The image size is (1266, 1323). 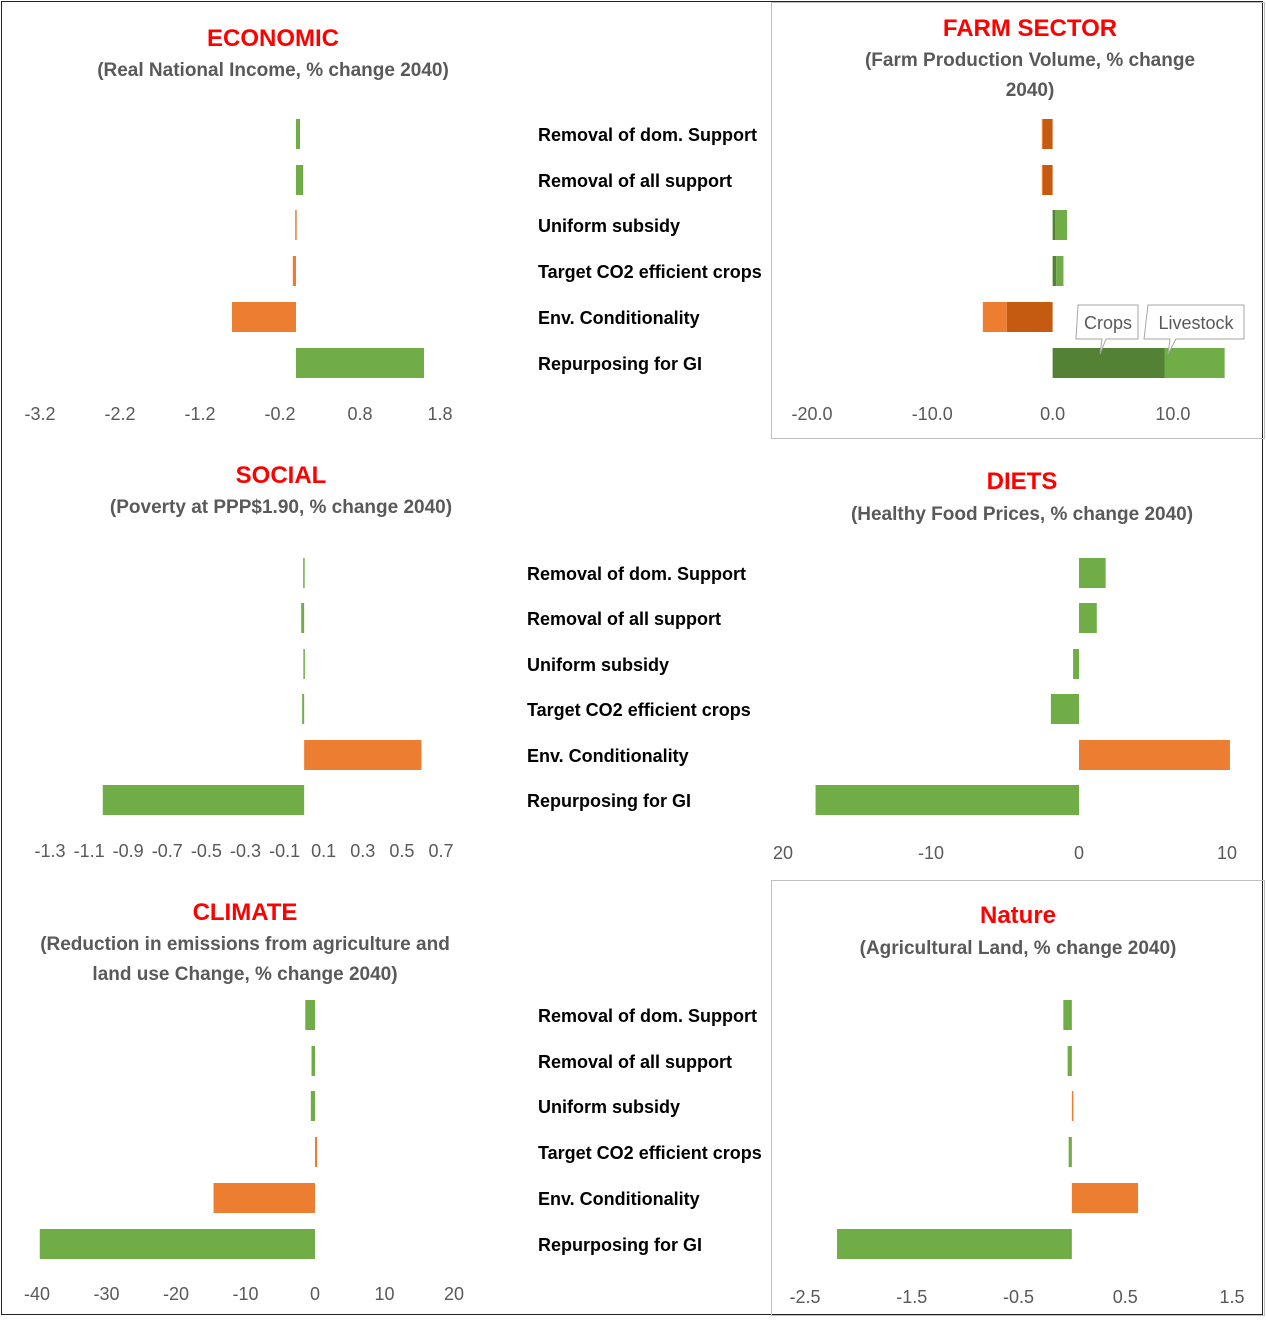 What do you see at coordinates (279, 414) in the screenshot?
I see `economic-tick-label: -0.2` at bounding box center [279, 414].